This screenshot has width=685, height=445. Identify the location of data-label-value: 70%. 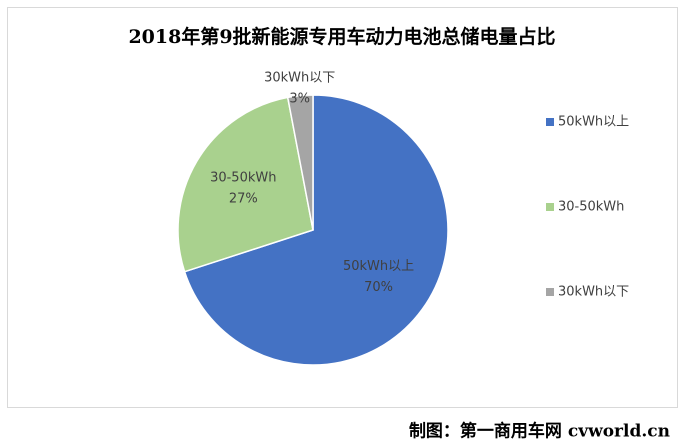
(378, 287).